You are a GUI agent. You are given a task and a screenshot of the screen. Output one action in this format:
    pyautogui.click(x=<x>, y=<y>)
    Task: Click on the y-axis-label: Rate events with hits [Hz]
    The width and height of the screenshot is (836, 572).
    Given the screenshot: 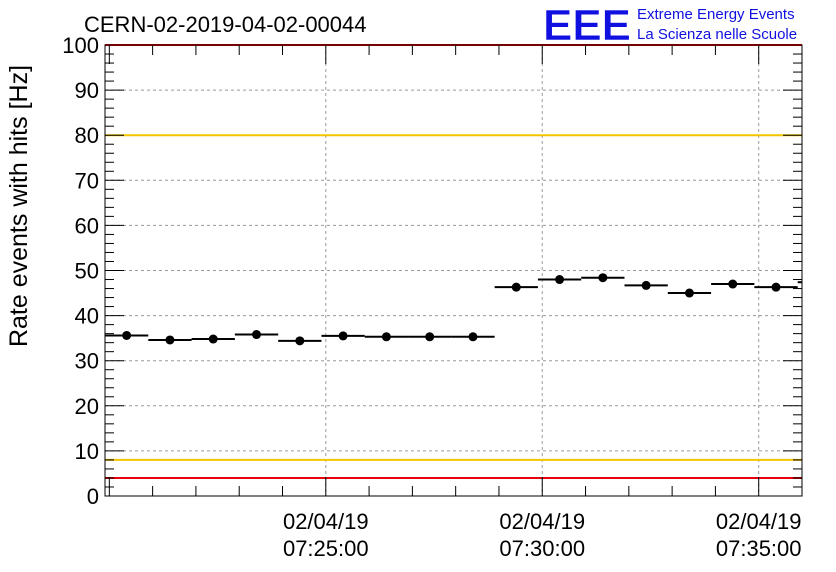 What is the action you would take?
    pyautogui.click(x=19, y=206)
    